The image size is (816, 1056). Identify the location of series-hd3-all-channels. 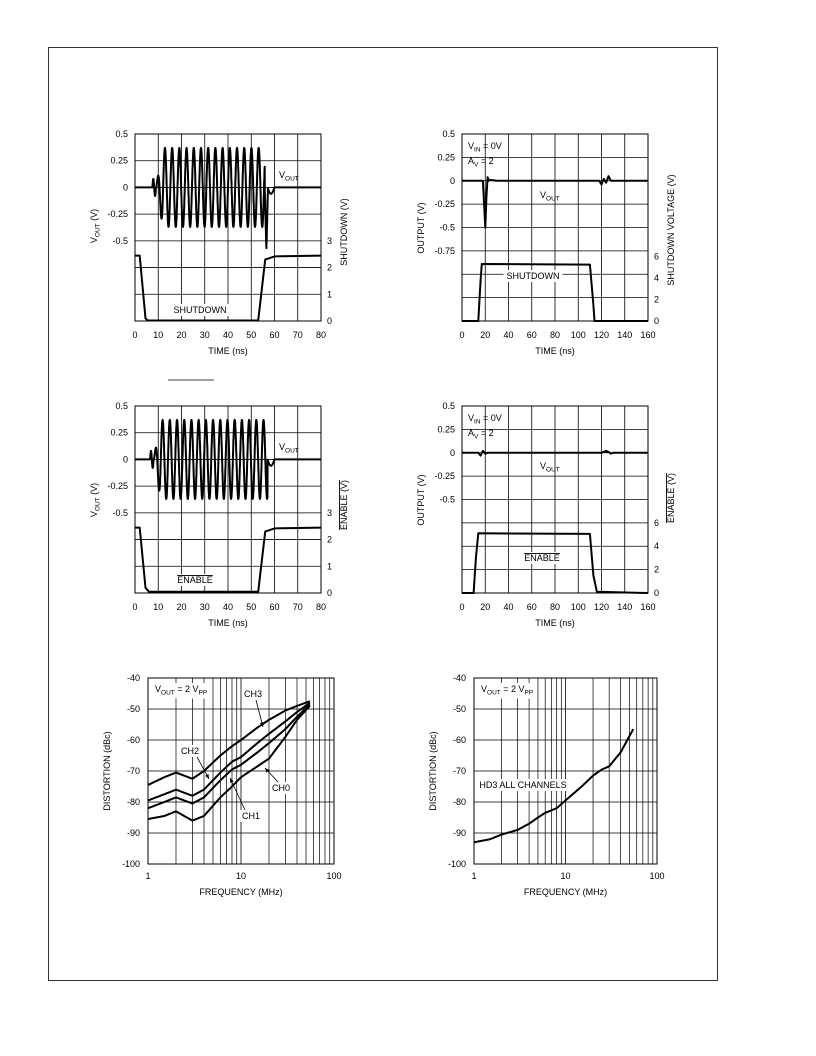
(554, 786).